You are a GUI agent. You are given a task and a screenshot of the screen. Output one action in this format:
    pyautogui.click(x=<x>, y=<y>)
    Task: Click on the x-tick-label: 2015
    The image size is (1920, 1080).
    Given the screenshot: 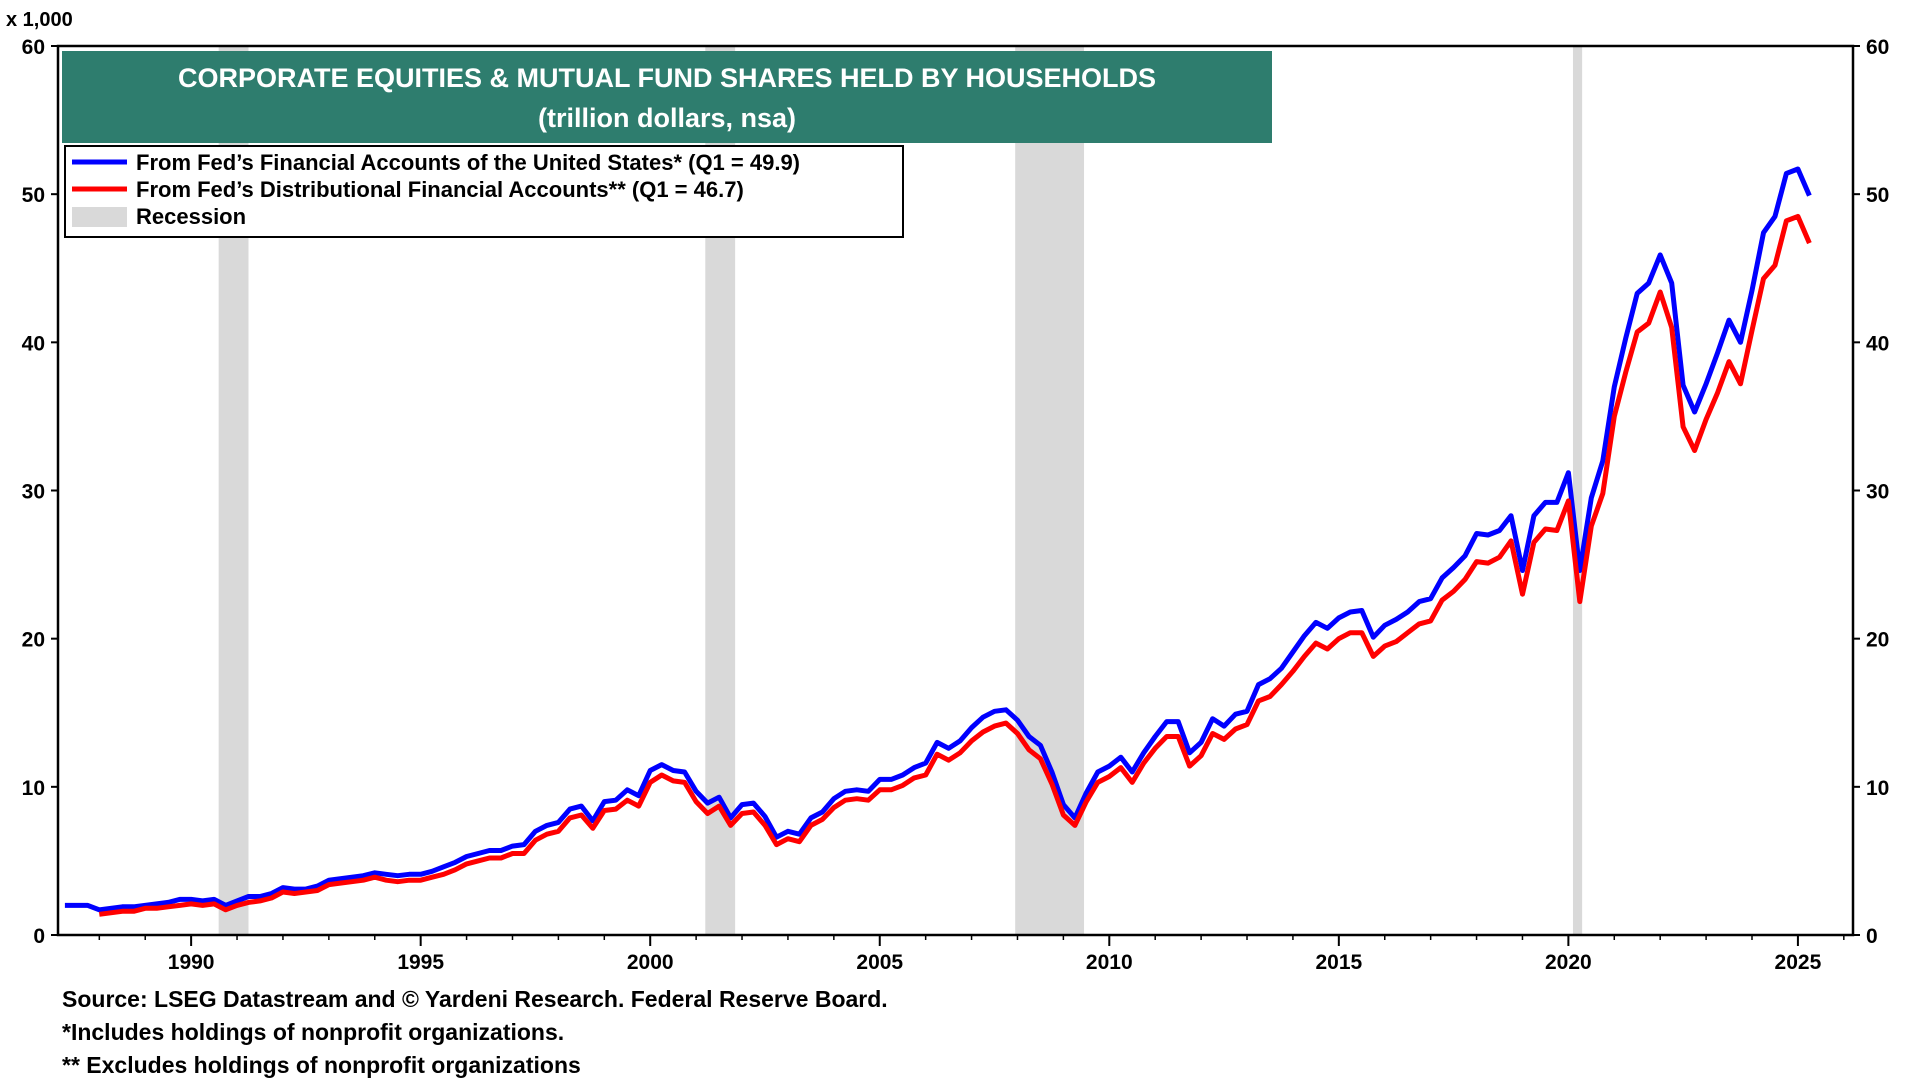 What is the action you would take?
    pyautogui.click(x=1338, y=962)
    